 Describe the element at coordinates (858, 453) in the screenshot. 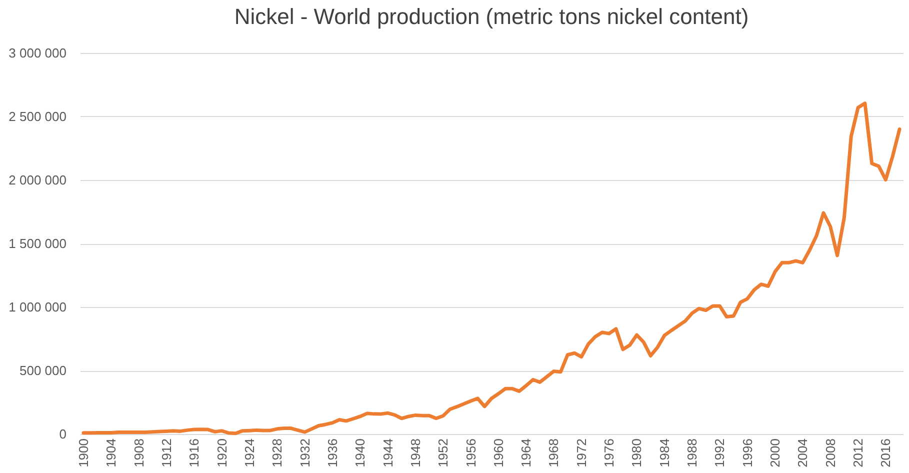

I see `x-tick-label: 2012` at that location.